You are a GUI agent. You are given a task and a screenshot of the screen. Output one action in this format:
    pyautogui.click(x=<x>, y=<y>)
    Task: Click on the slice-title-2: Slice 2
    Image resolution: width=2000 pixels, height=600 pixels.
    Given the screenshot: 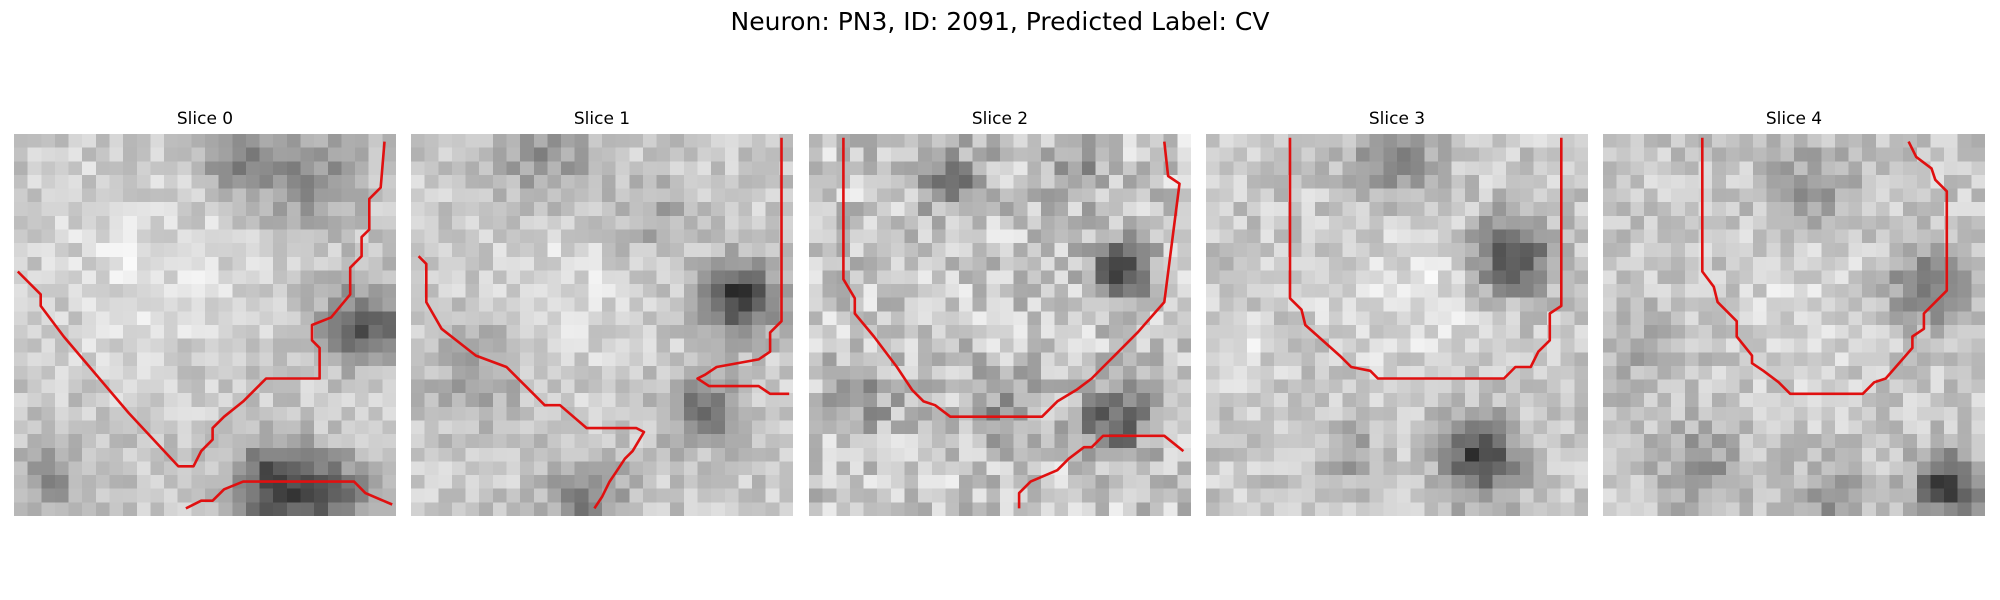 What is the action you would take?
    pyautogui.click(x=1000, y=119)
    